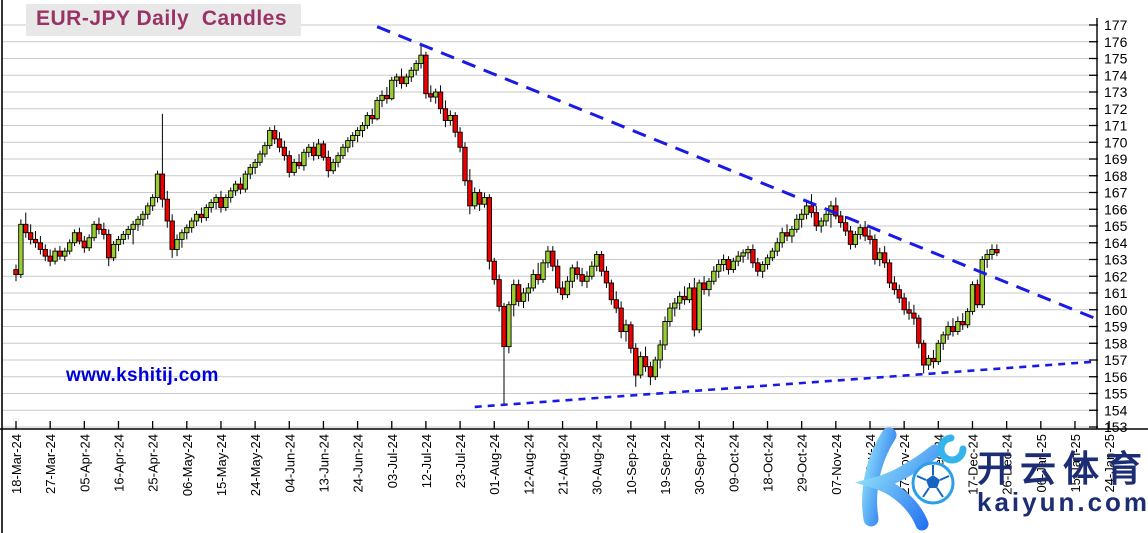 This screenshot has height=533, width=1148. Describe the element at coordinates (1075, 463) in the screenshot. I see `svg-text: 15-Jan-25` at that location.